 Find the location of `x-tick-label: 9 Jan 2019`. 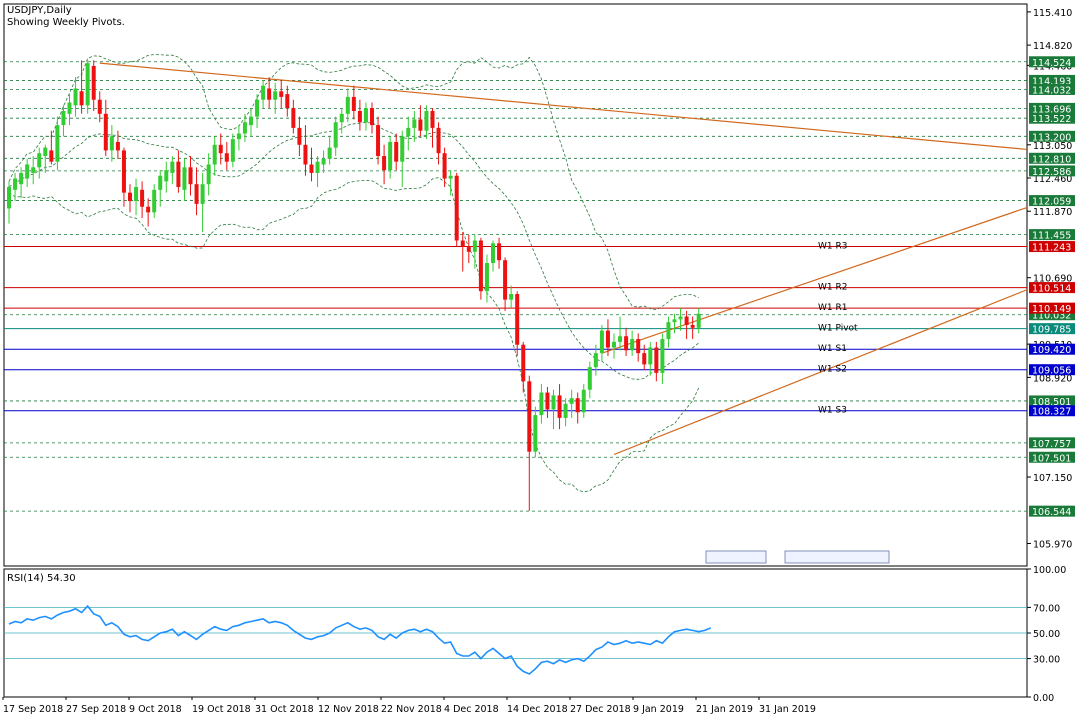

x-tick-label: 9 Jan 2019 is located at coordinates (658, 709).